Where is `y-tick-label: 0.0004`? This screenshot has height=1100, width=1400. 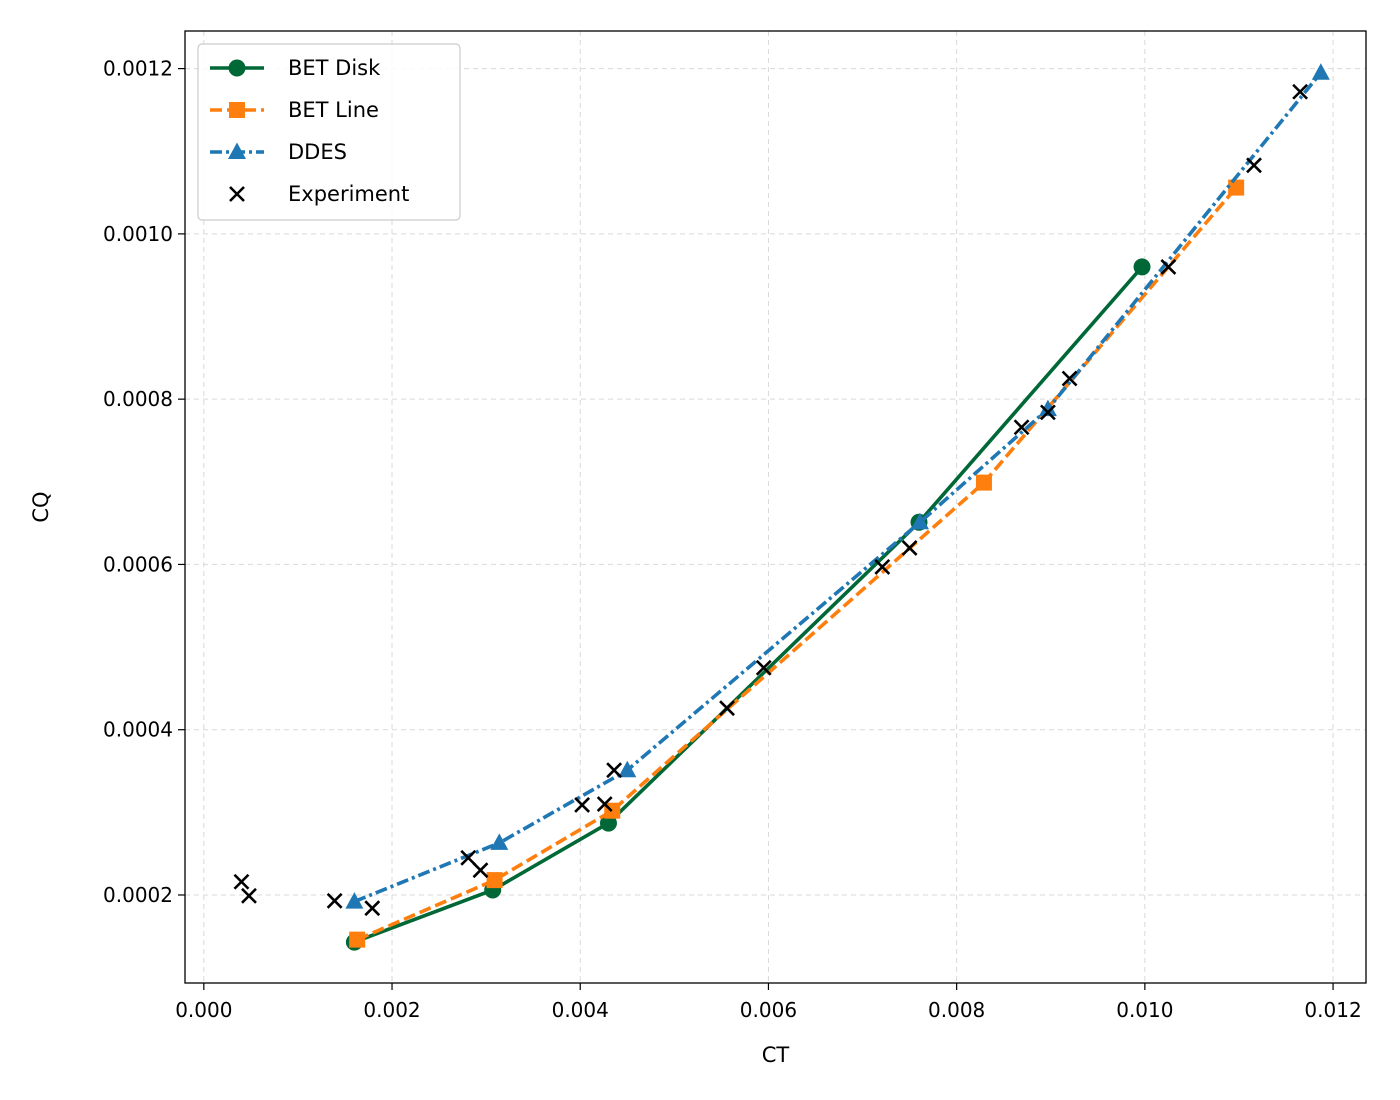
y-tick-label: 0.0004 is located at coordinates (138, 730).